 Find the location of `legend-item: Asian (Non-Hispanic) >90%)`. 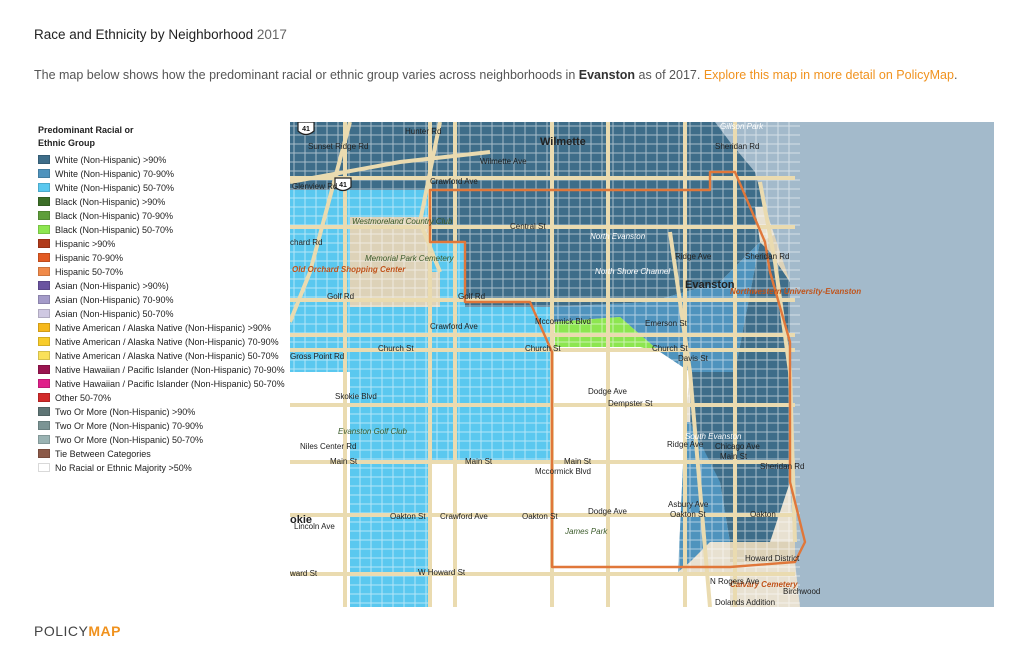

legend-item: Asian (Non-Hispanic) >90%) is located at coordinates (163, 286).